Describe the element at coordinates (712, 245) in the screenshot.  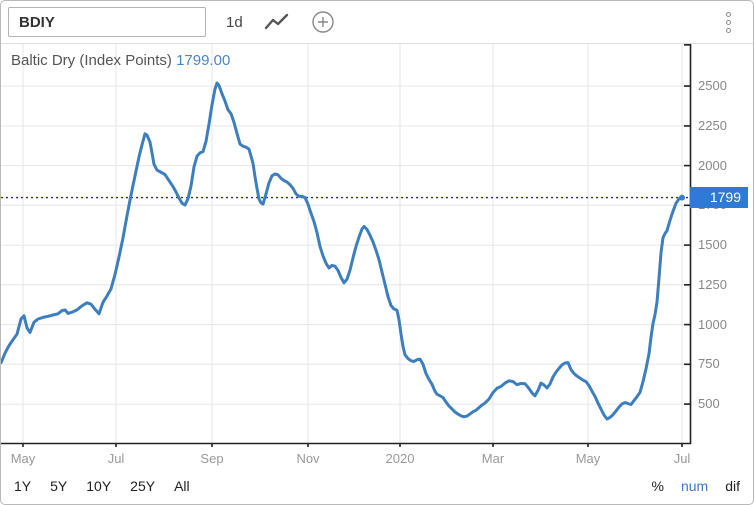
I see `y-axis-tick-label: 1500` at that location.